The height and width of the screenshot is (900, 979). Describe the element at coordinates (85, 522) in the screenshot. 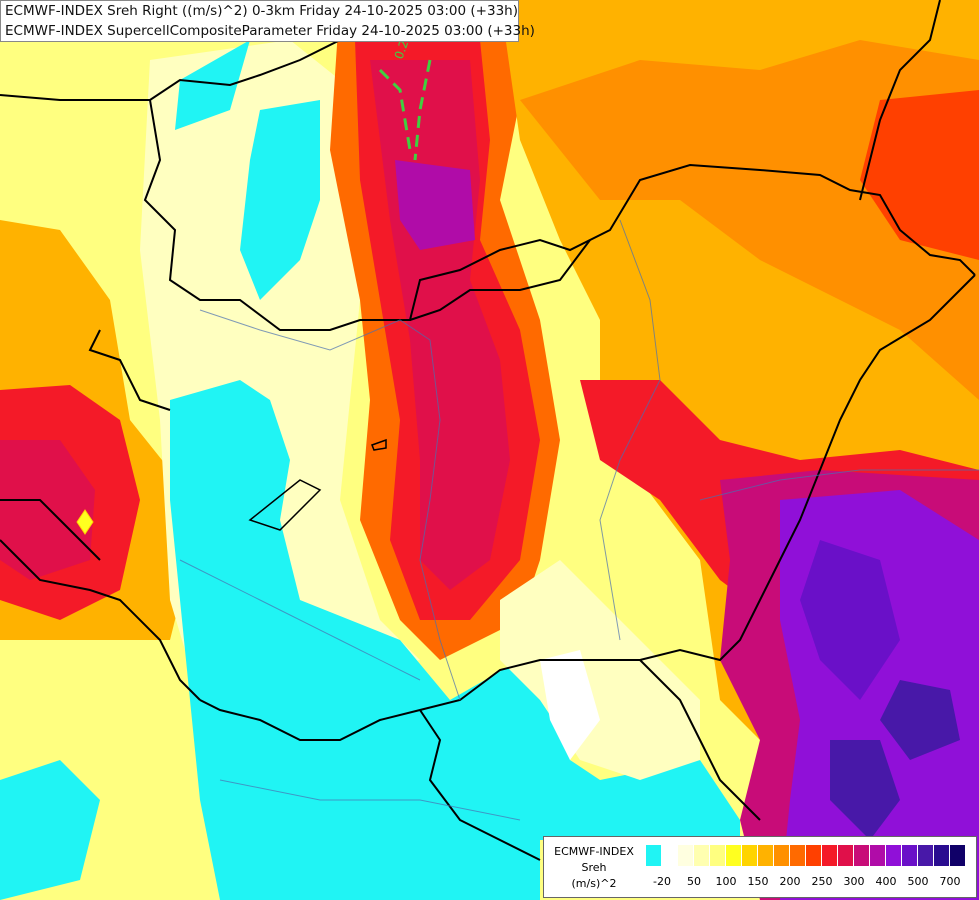

I see `hotspot-marker` at that location.